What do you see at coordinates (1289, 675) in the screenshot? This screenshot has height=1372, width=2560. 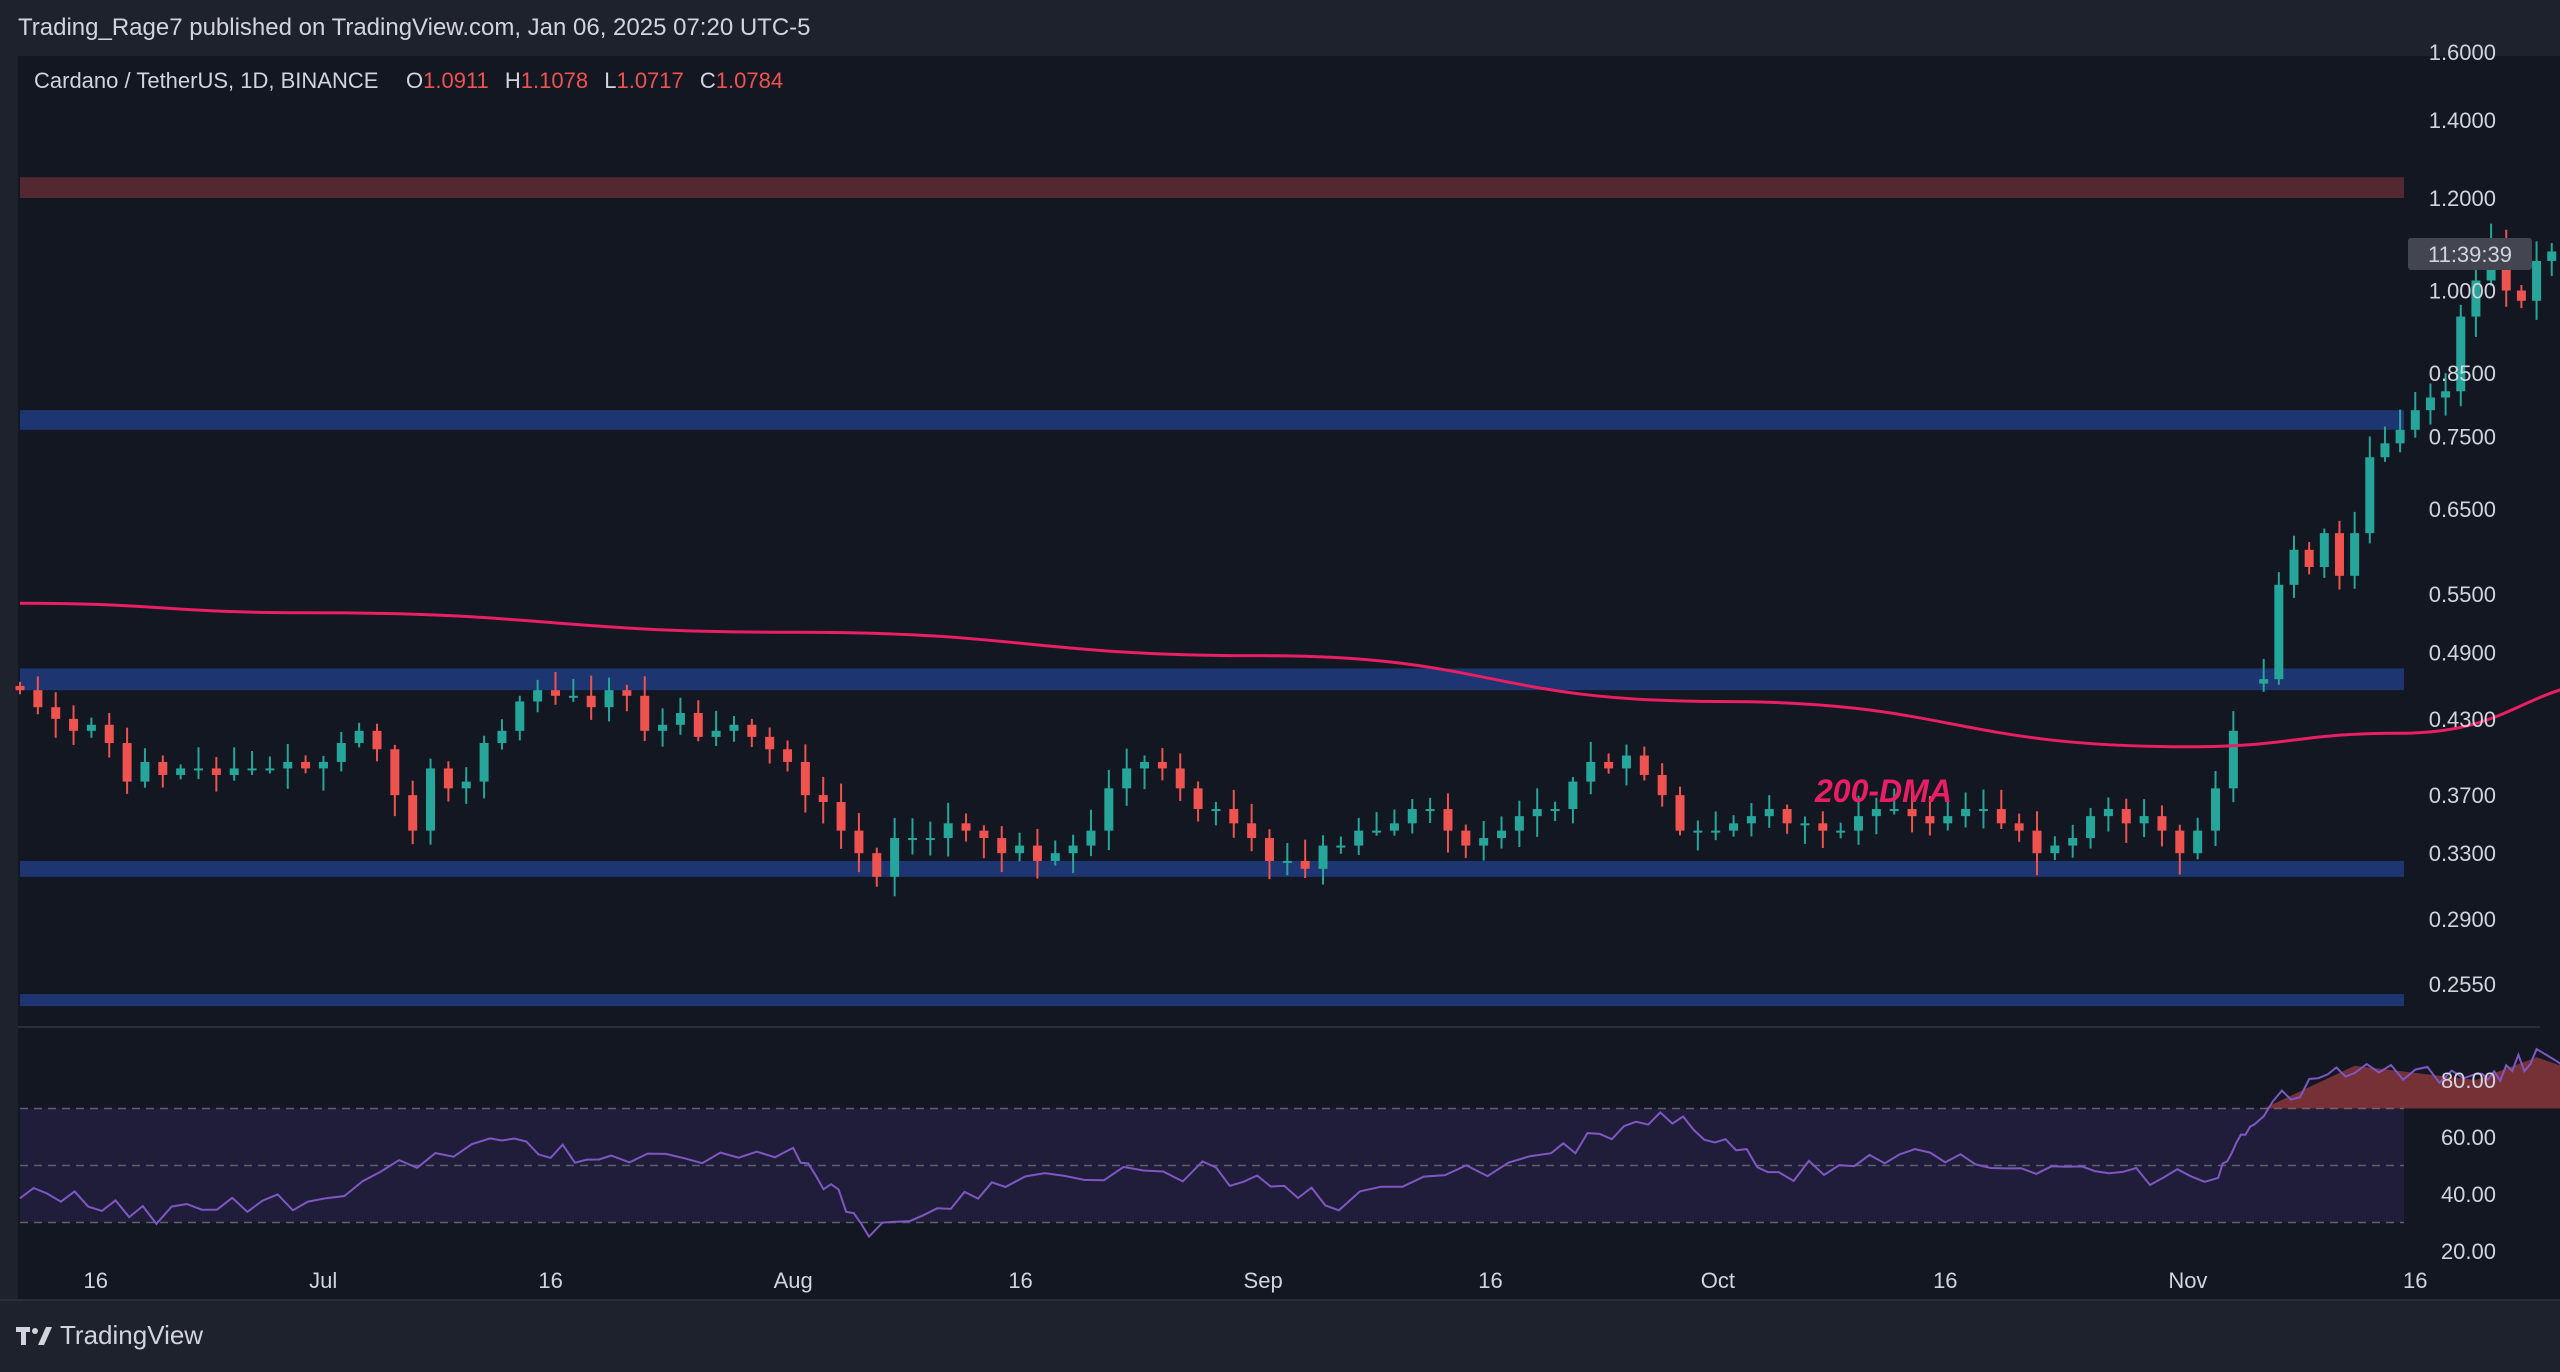 I see `ma-layer` at bounding box center [1289, 675].